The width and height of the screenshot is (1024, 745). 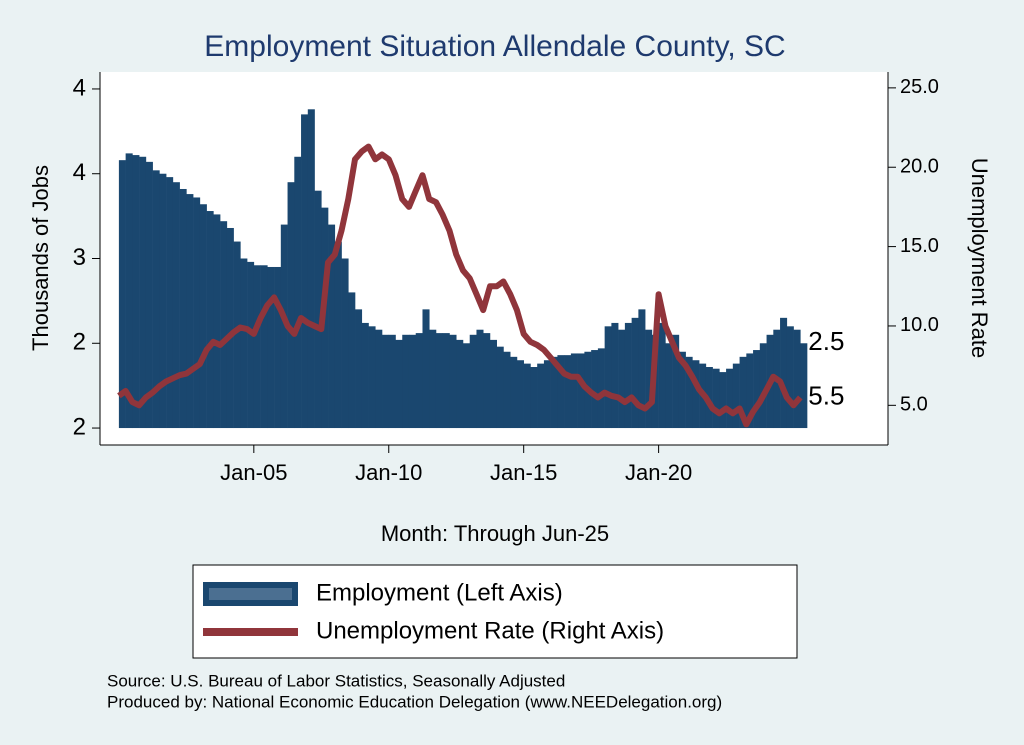 What do you see at coordinates (79, 426) in the screenshot?
I see `y-tick-label: 2` at bounding box center [79, 426].